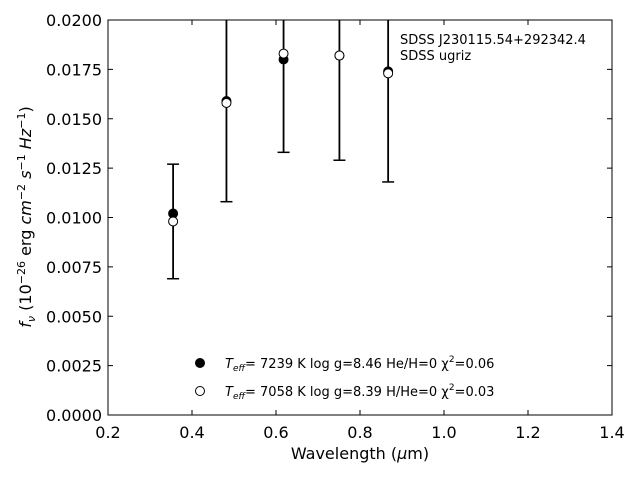 Image resolution: width=640 pixels, height=480 pixels. I want to click on x-tick-label: 1.0, so click(443, 432).